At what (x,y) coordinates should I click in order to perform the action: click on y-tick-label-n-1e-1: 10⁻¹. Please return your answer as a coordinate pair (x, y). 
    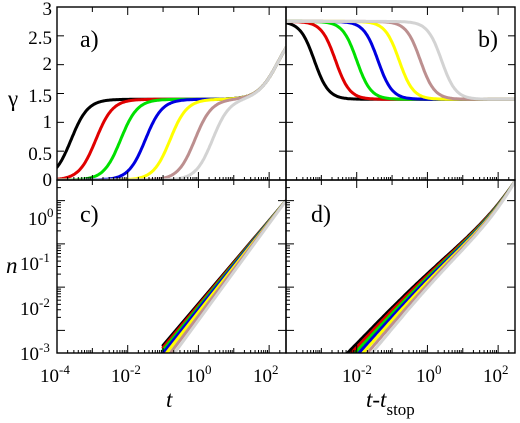
    Looking at the image, I should click on (35, 262).